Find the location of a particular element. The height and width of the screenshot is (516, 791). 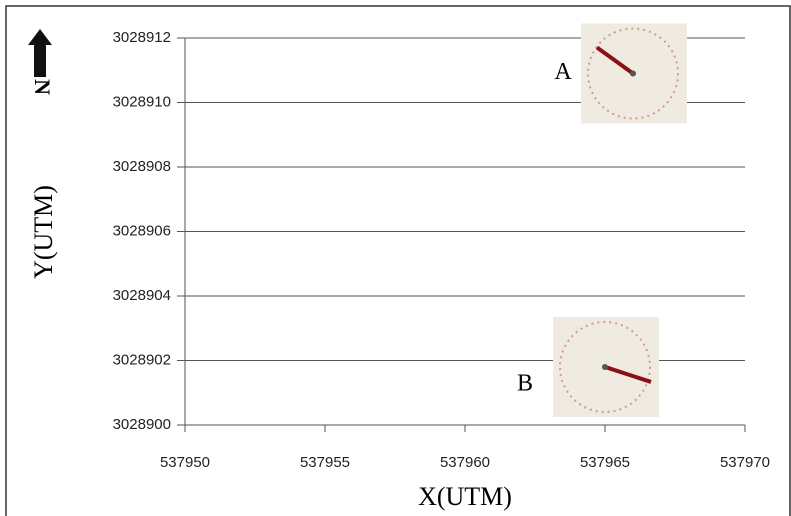

point-inset: B is located at coordinates (588, 366).